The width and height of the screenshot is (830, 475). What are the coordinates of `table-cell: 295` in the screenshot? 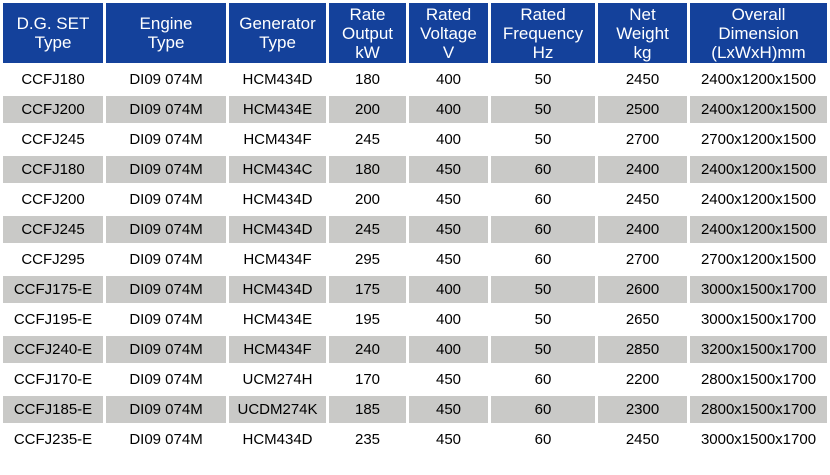 It's located at (367, 259).